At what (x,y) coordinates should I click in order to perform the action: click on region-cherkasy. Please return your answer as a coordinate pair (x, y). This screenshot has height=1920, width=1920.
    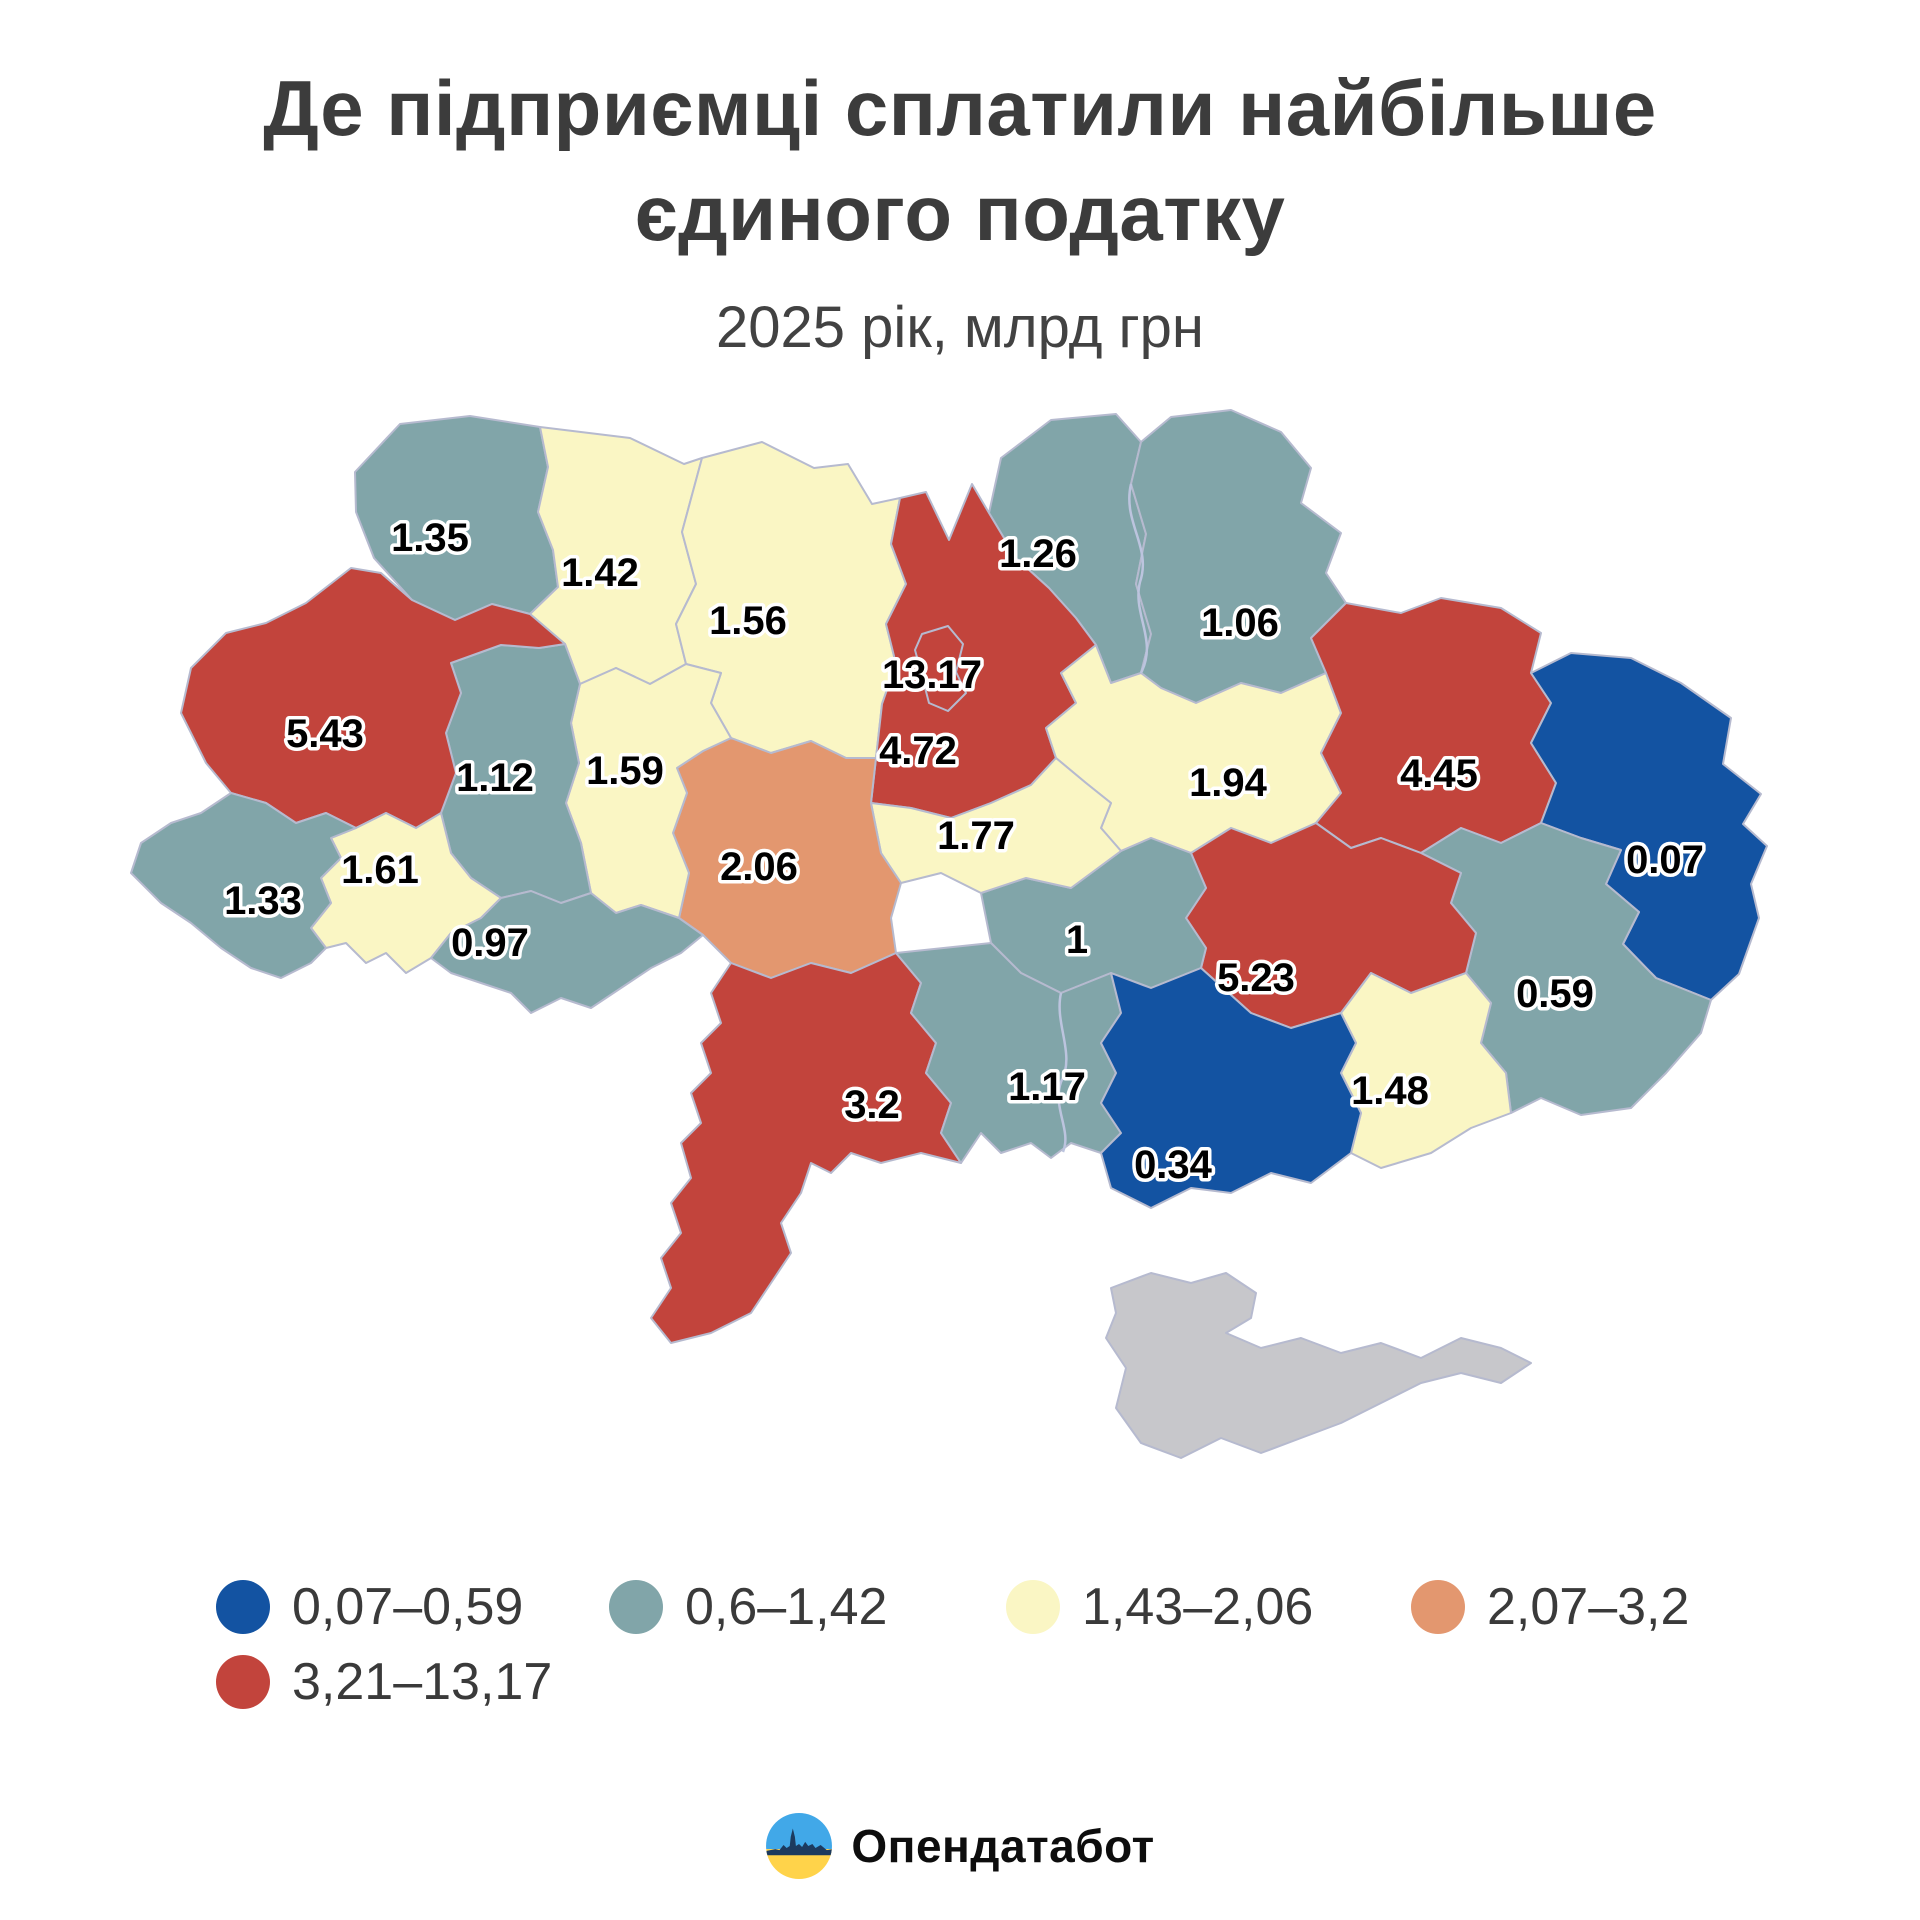
    Looking at the image, I should click on (996, 825).